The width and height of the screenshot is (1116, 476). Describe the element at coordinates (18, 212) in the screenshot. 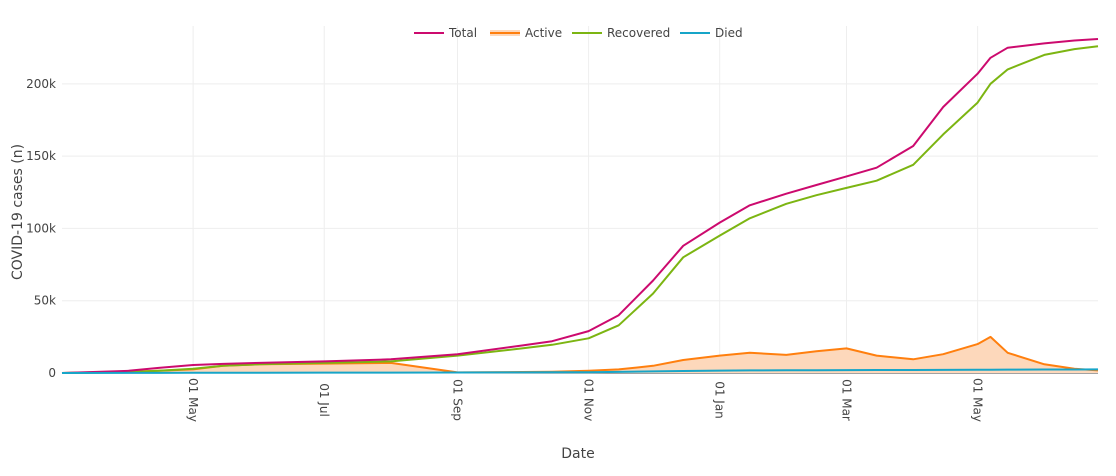

I see `y-axis-title: COVID-19 cases (n)` at that location.